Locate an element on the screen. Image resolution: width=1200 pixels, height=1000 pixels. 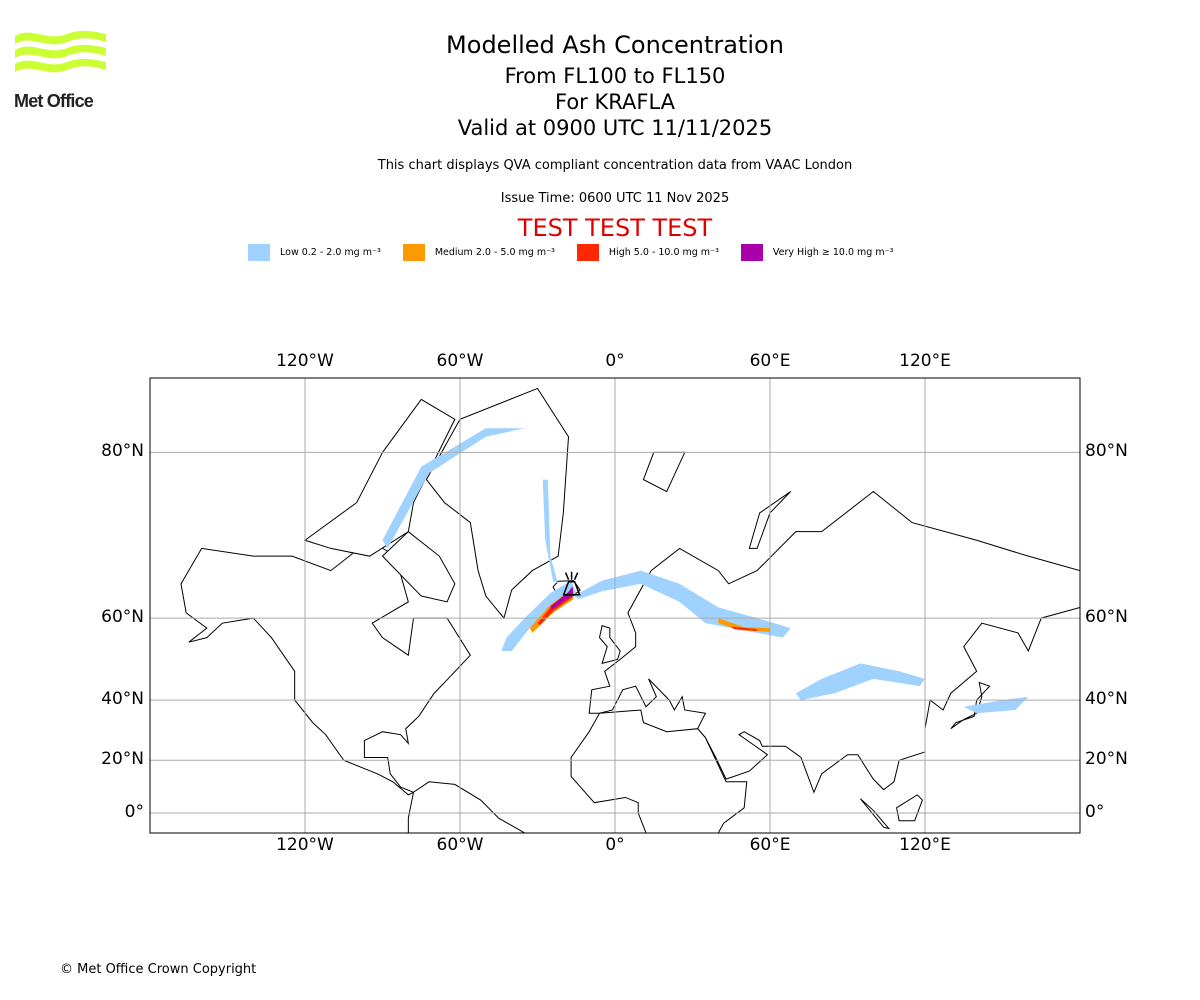
legend-item-very-high: Very High ≥ 10.0 mg m⁻³ is located at coordinates (816, 252).